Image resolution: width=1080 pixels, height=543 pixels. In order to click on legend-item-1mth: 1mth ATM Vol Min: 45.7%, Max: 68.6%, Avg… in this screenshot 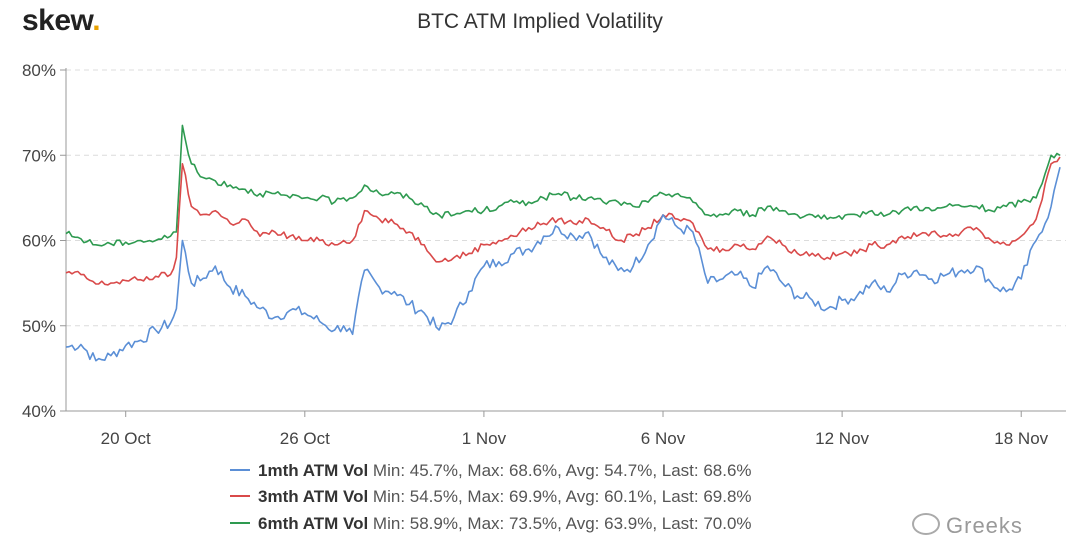, I will do `click(491, 471)`.